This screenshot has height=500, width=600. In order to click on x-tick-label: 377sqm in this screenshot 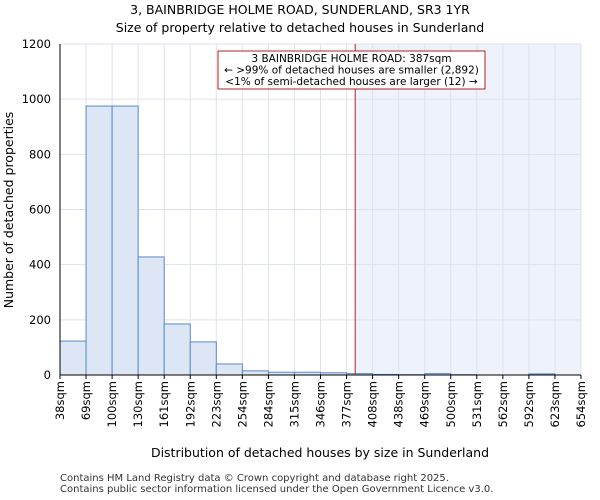, I will do `click(347, 404)`.